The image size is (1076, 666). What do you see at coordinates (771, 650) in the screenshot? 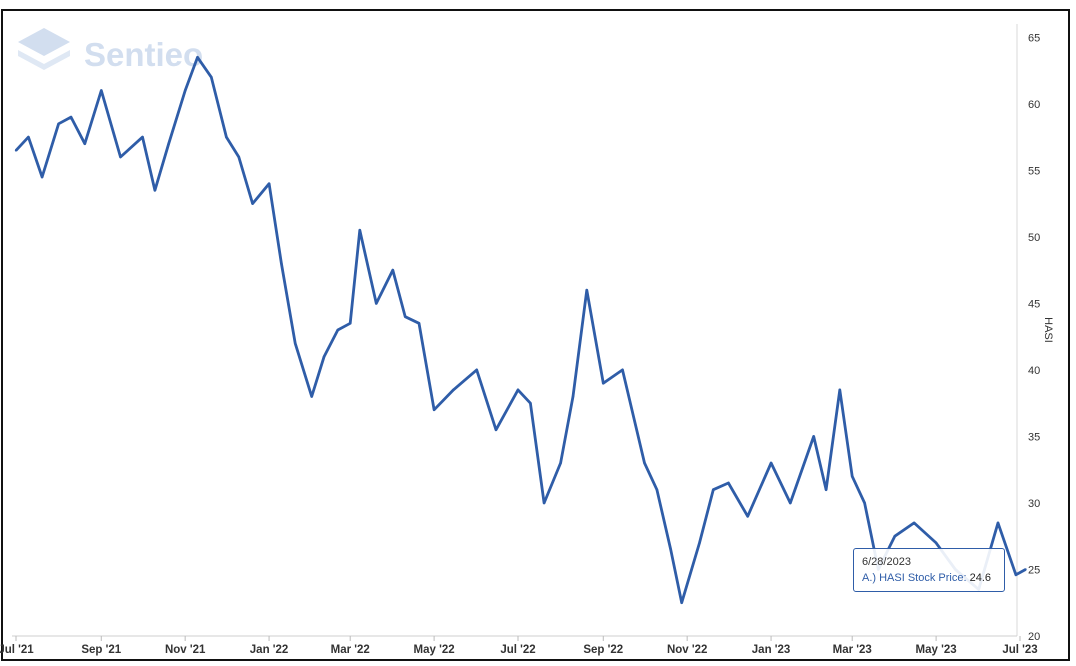
I see `x-tick-label: Jan '23` at bounding box center [771, 650].